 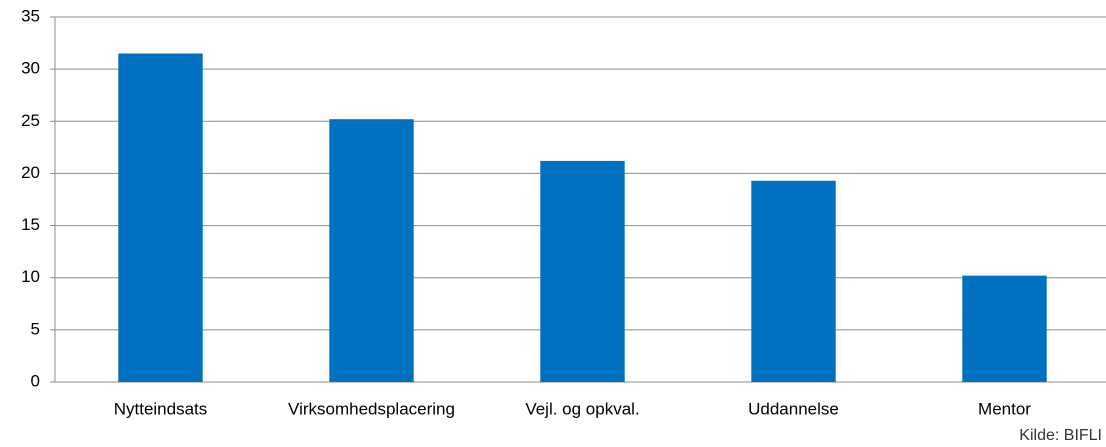 What do you see at coordinates (30, 276) in the screenshot?
I see `y-tick-label: 10` at bounding box center [30, 276].